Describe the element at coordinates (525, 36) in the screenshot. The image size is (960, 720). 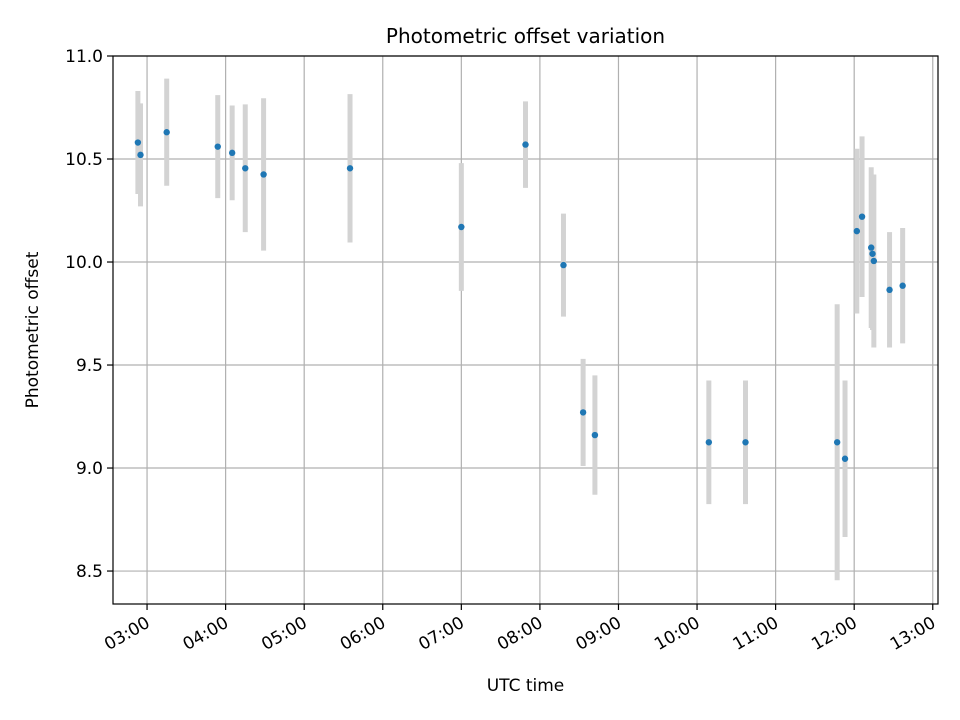
I see `chart-title: Photometric offset variation` at that location.